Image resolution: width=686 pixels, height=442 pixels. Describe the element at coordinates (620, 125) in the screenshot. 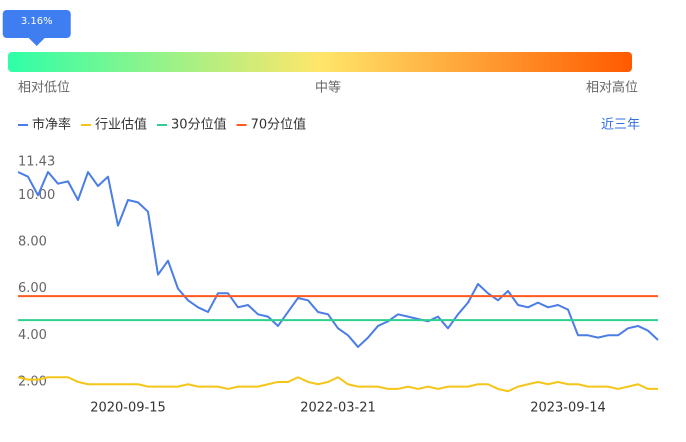

I see `period-button: 近三年` at that location.